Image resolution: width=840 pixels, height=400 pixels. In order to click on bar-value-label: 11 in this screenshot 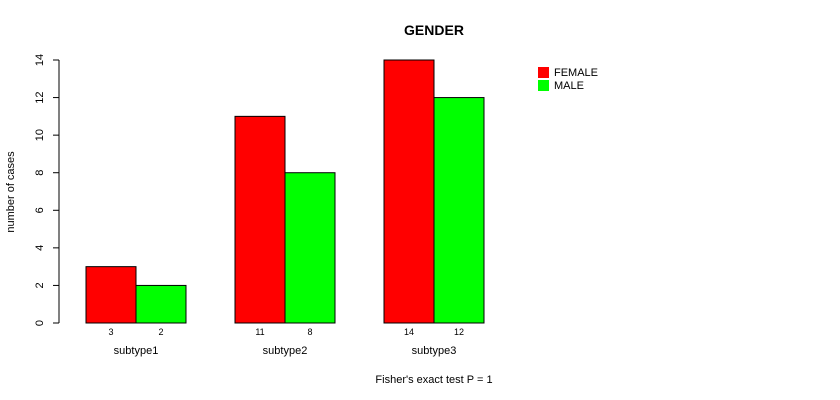, I will do `click(259, 332)`.